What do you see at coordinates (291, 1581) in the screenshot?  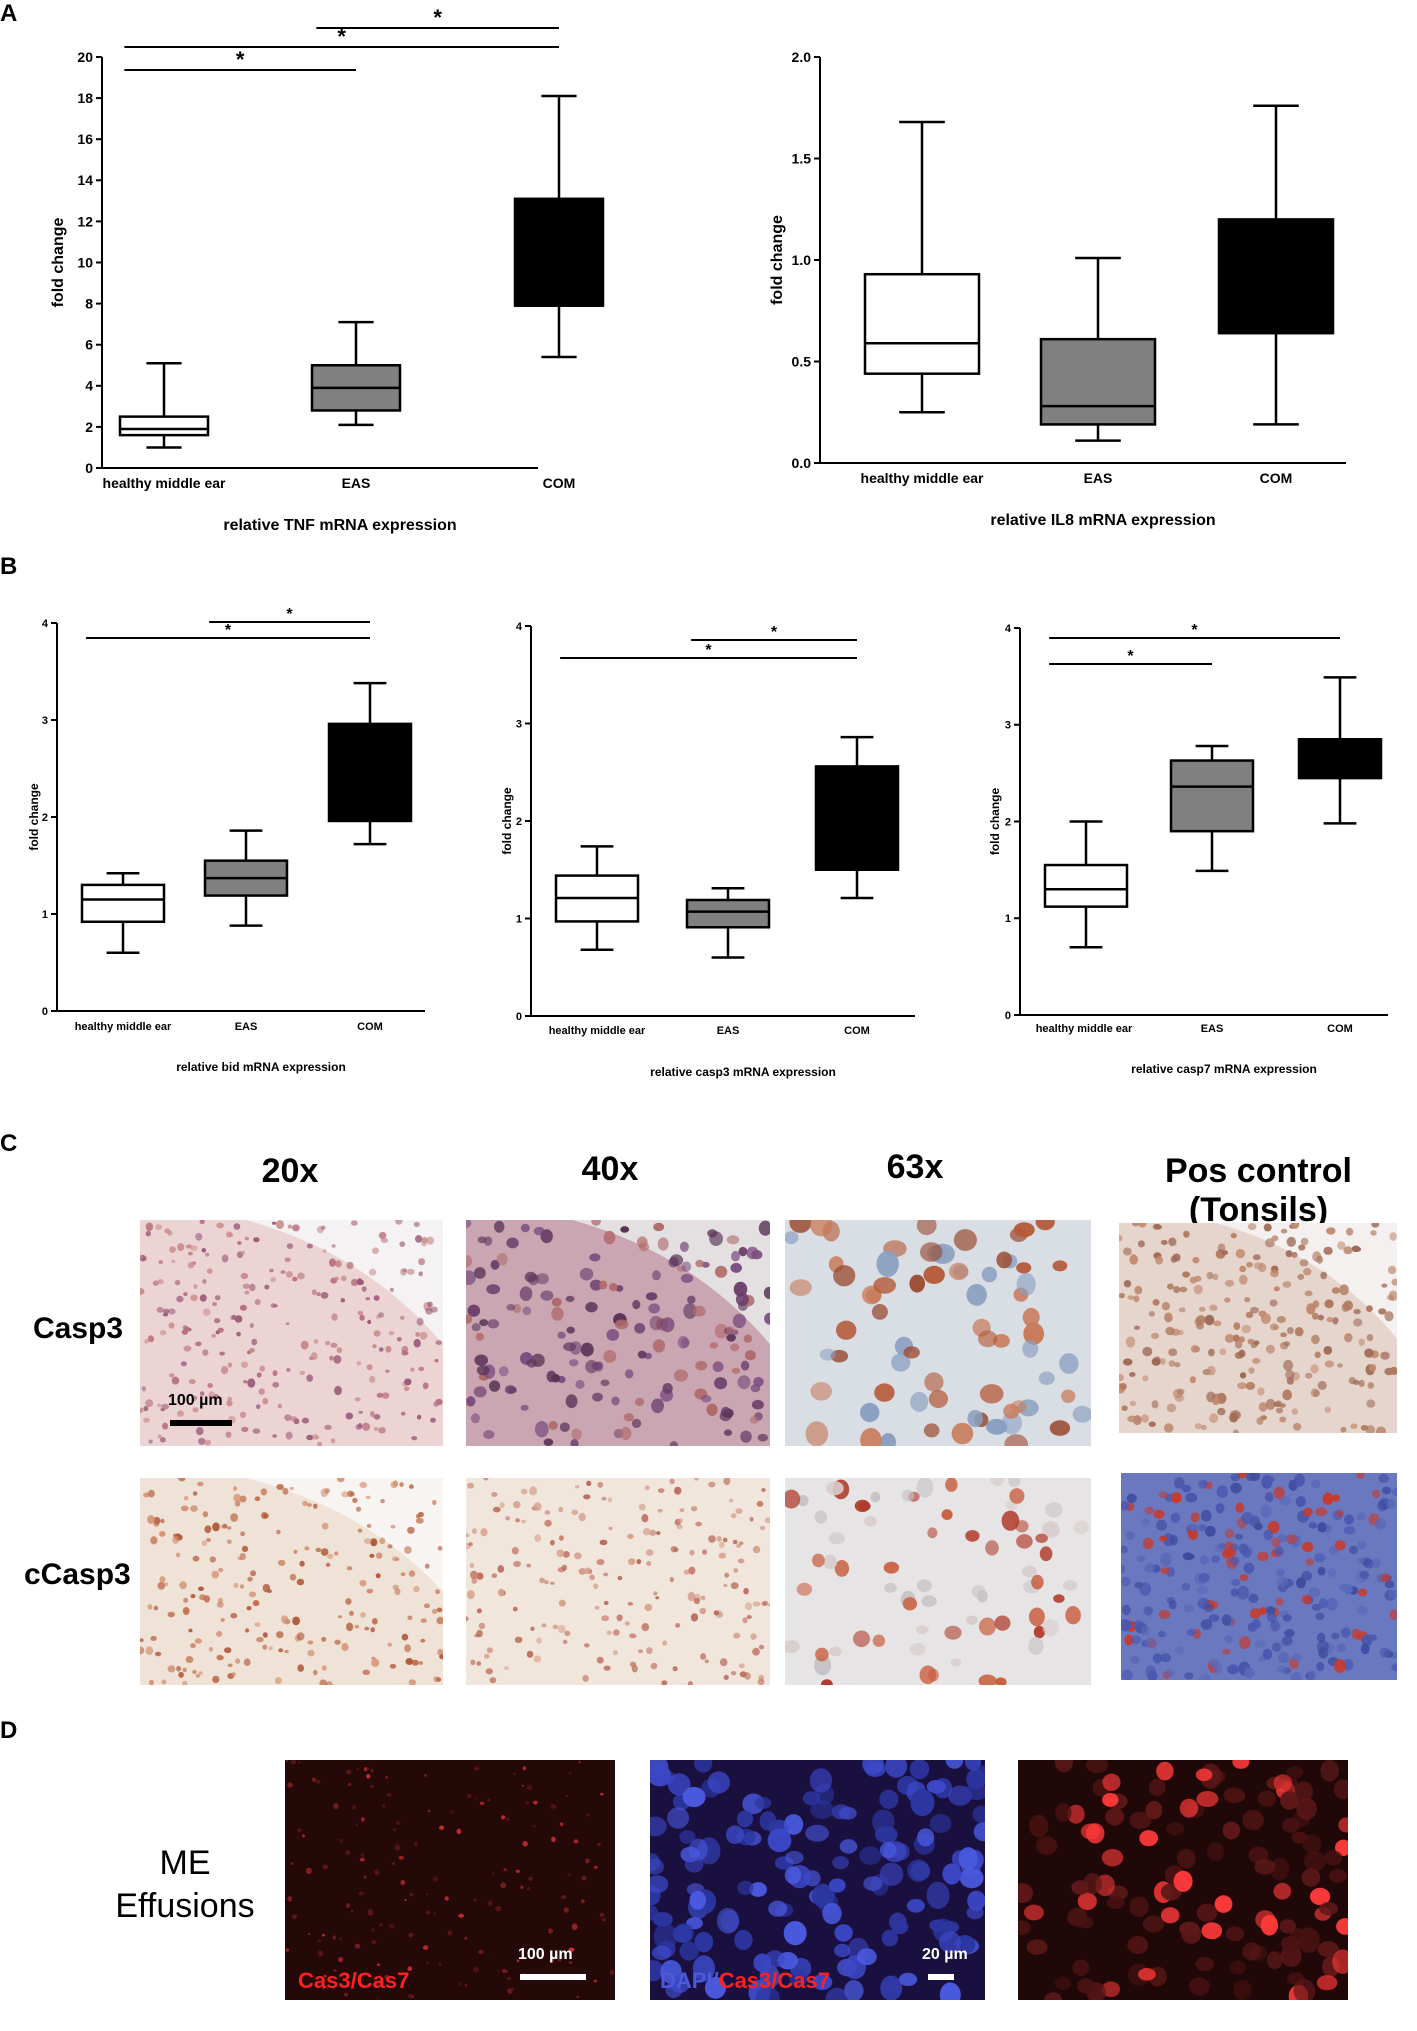 I see `micrograph-ccasp3-20x` at bounding box center [291, 1581].